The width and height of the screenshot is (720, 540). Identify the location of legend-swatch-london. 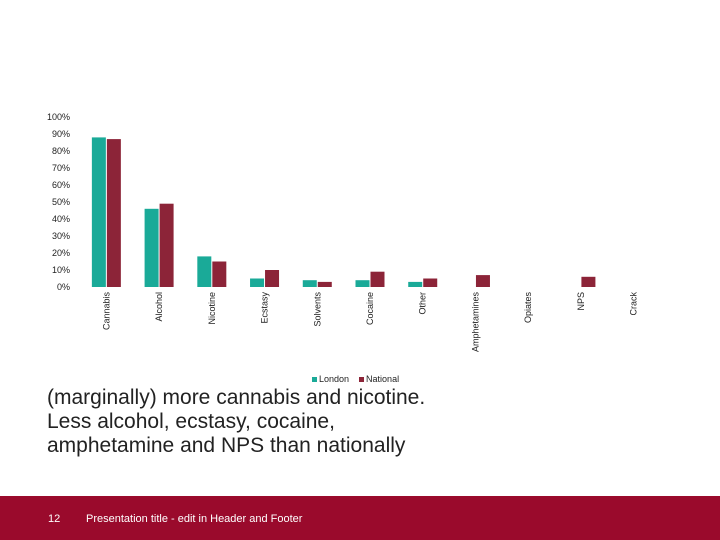
(314, 379).